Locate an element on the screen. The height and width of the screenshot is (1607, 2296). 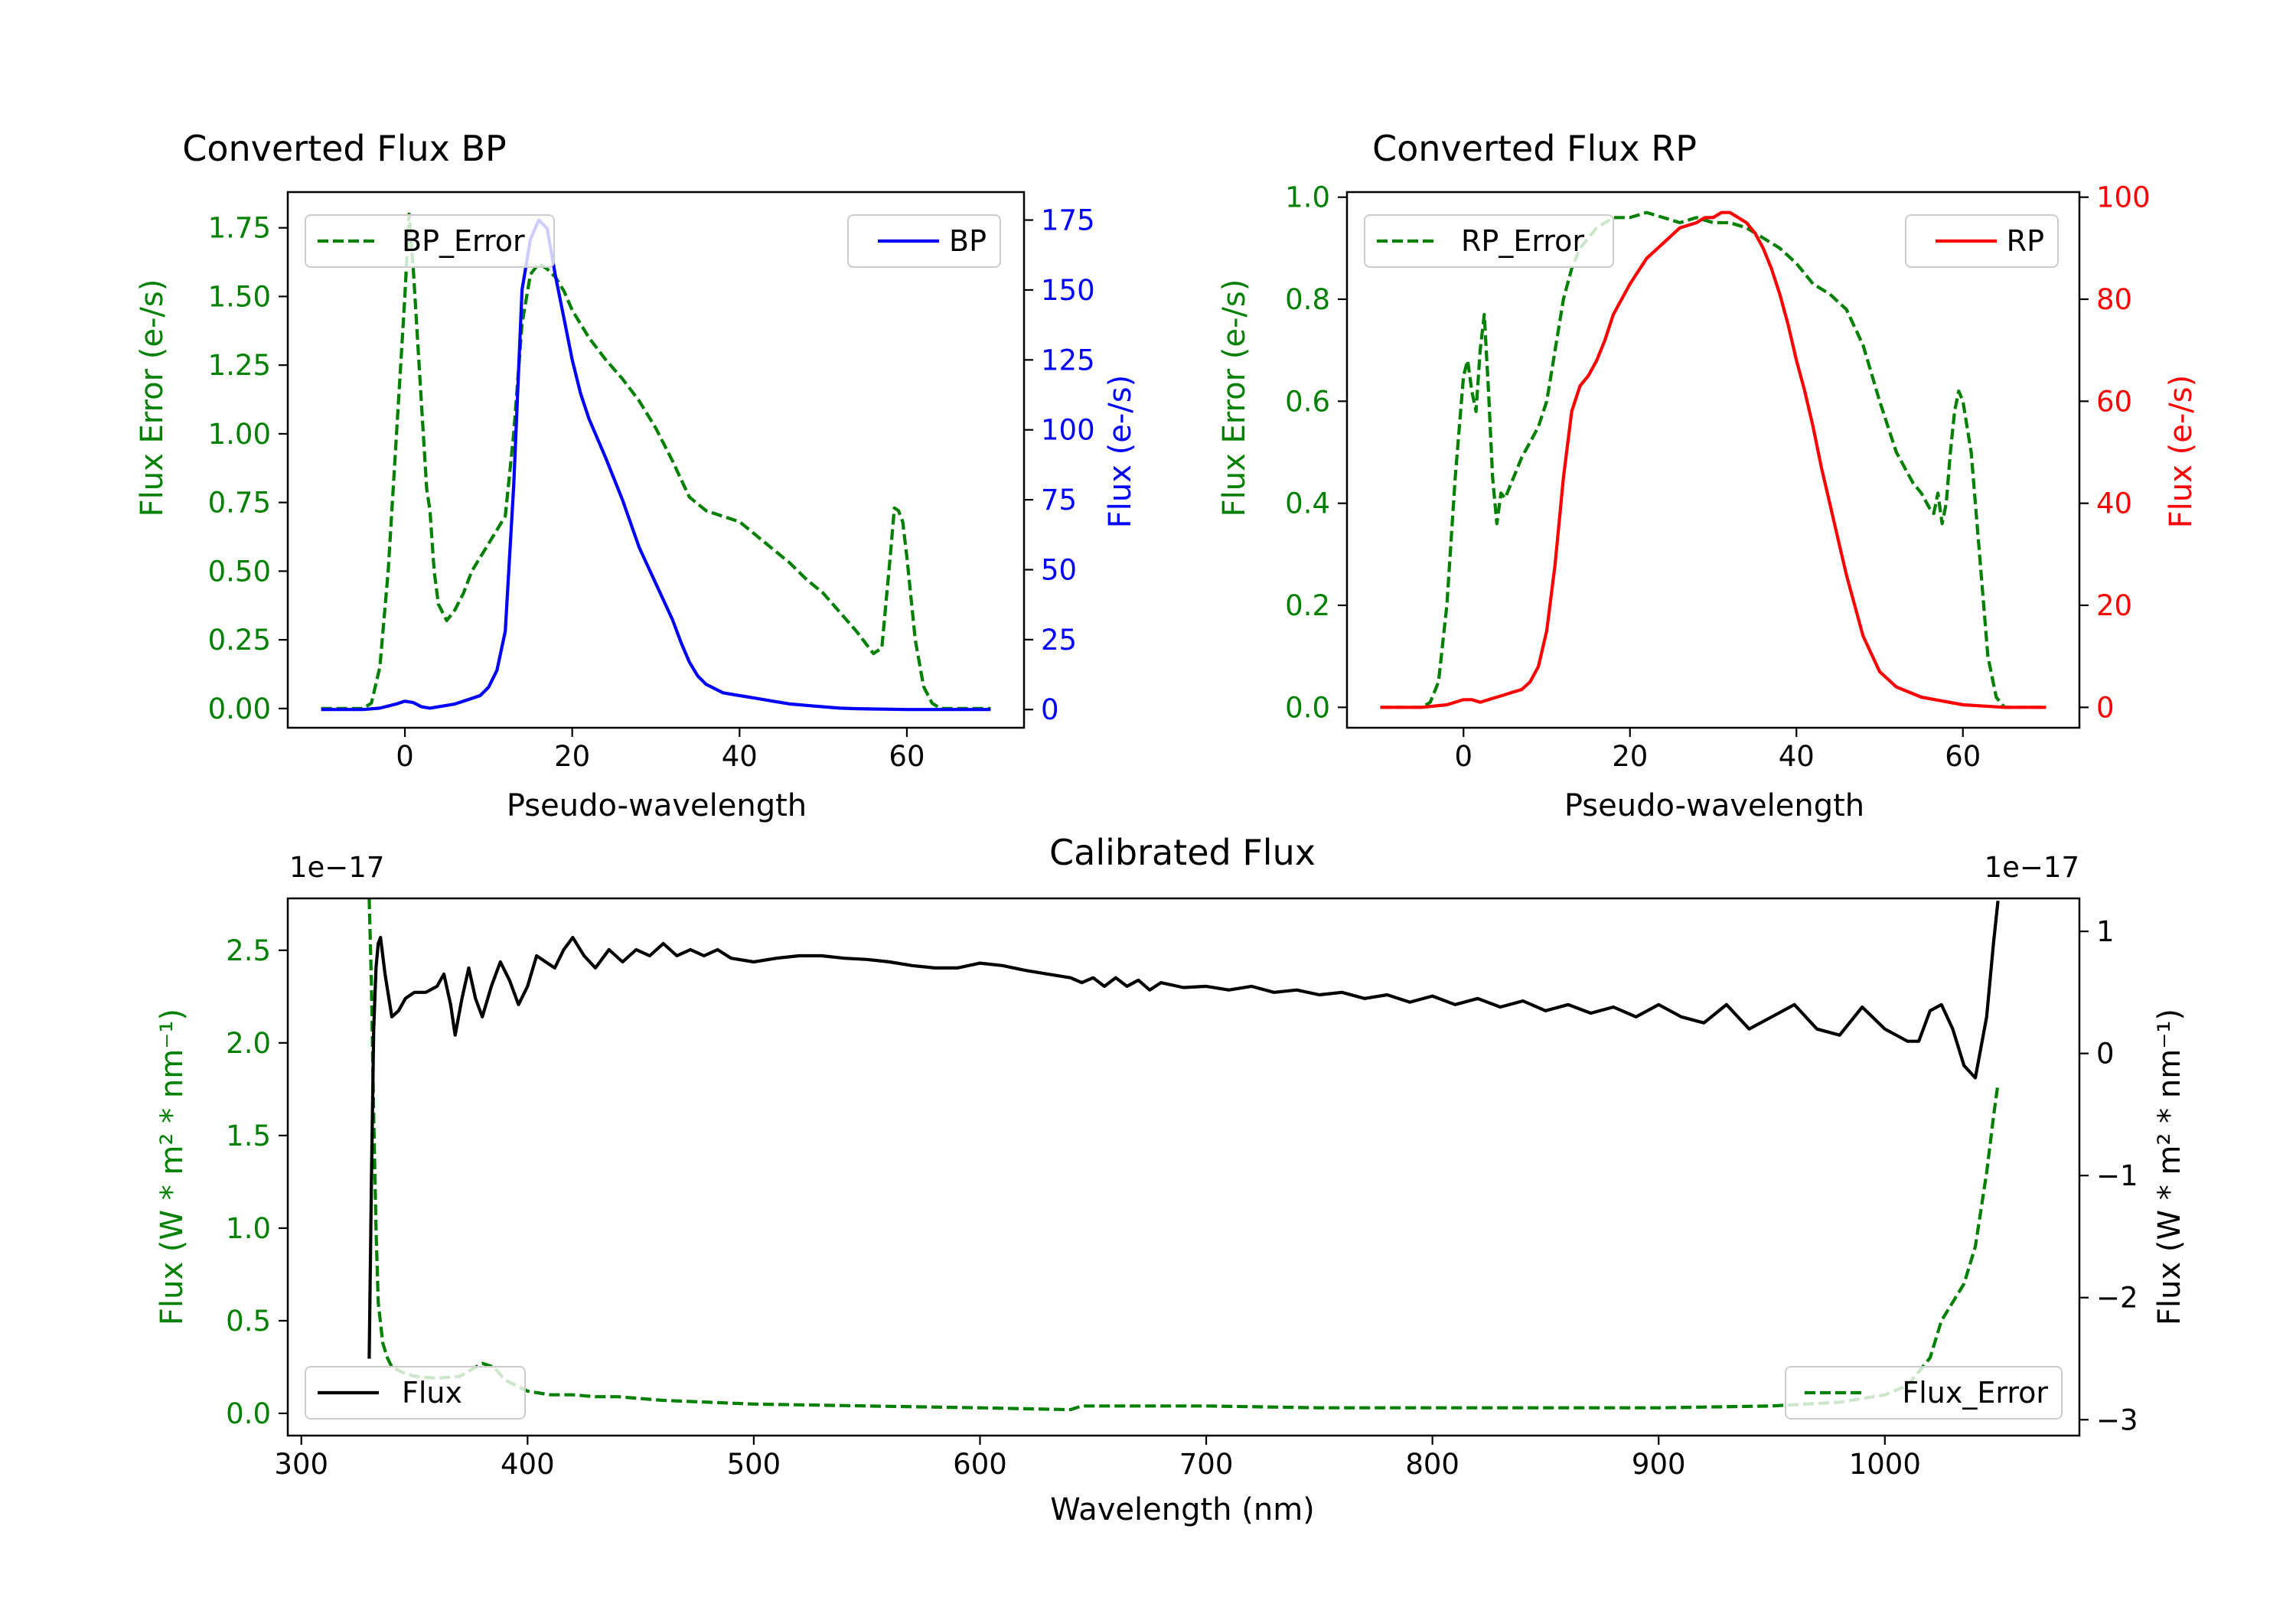
series-bp-error-line is located at coordinates (656, 461).